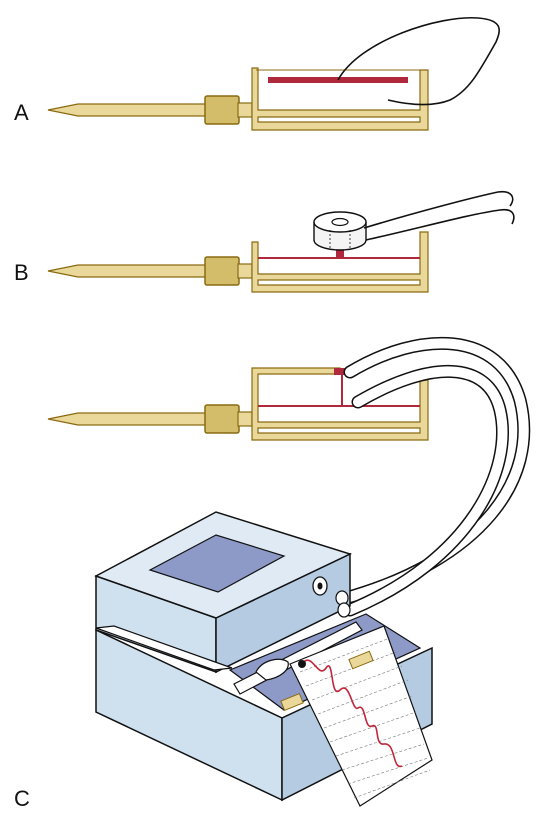 This screenshot has height=816, width=559. I want to click on panel-b: B, so click(264, 241).